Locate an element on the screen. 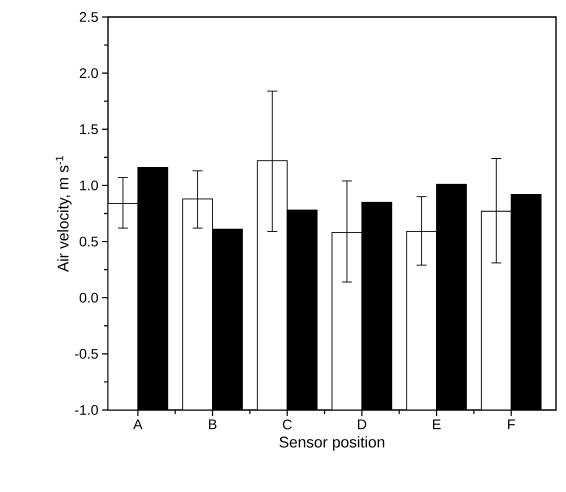  y-axis-title: Air velocity, m s$^{-1}$ is located at coordinates (64, 214).